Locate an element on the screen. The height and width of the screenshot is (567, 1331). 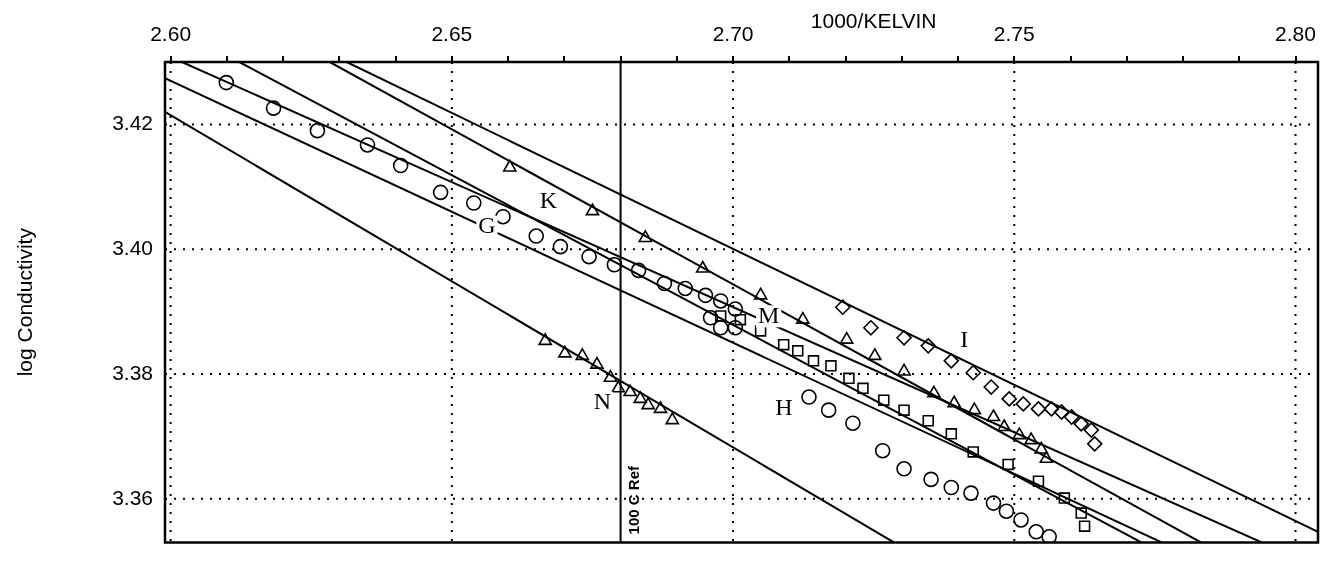
annotation: I is located at coordinates (964, 339).